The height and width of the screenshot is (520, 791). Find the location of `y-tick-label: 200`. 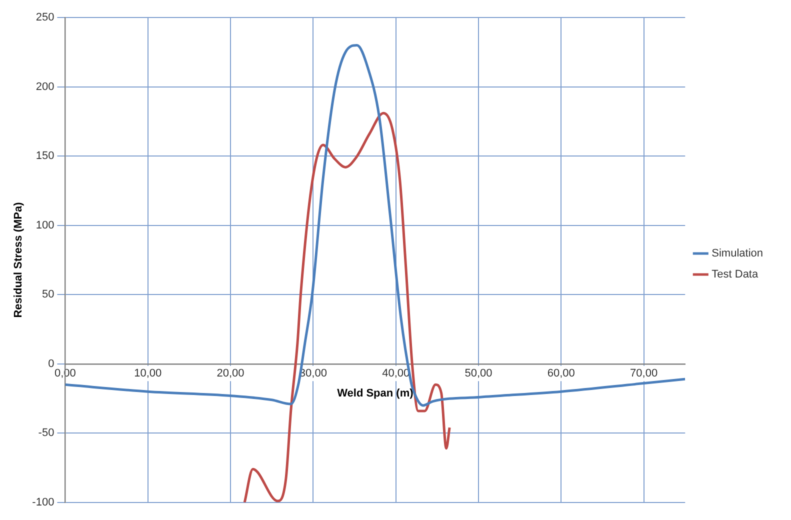

y-tick-label: 200 is located at coordinates (45, 86).